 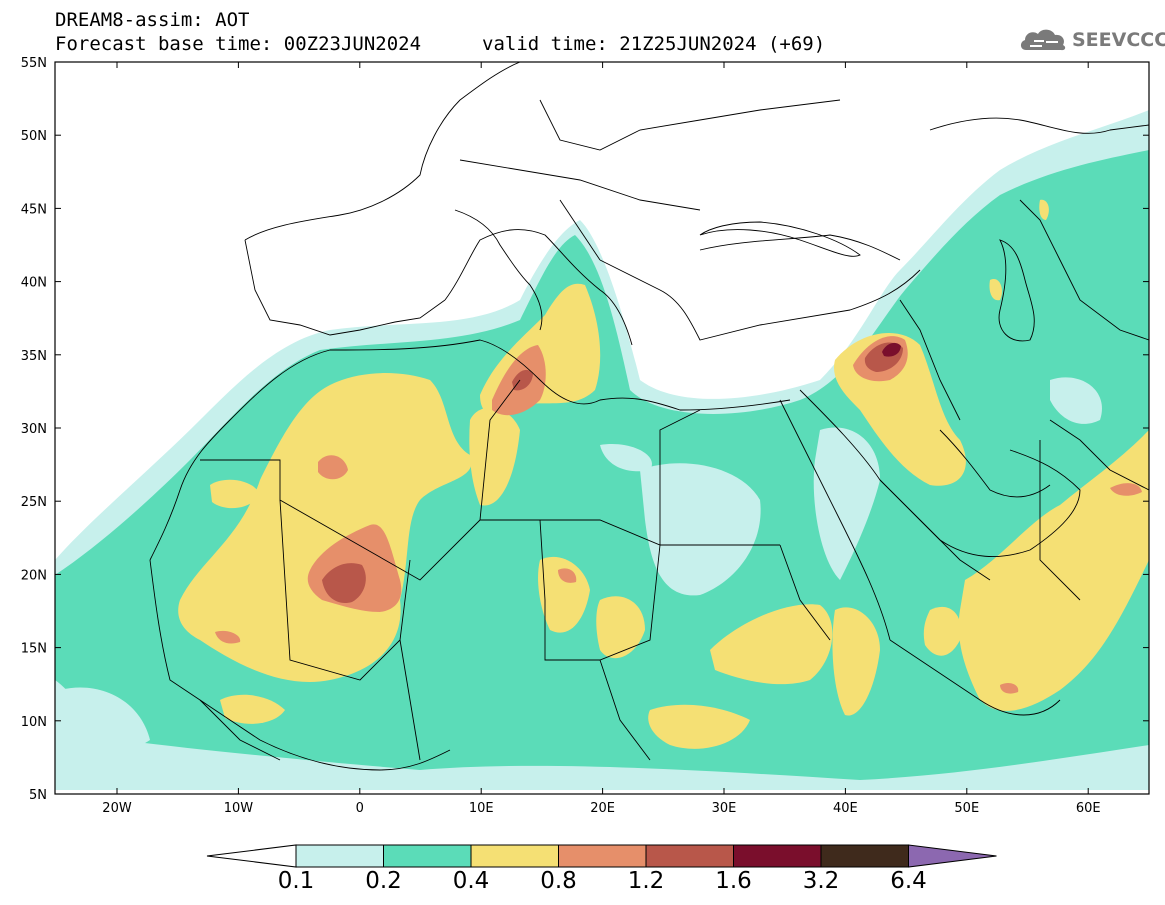 I want to click on aot-band-1.6, so click(x=891, y=349).